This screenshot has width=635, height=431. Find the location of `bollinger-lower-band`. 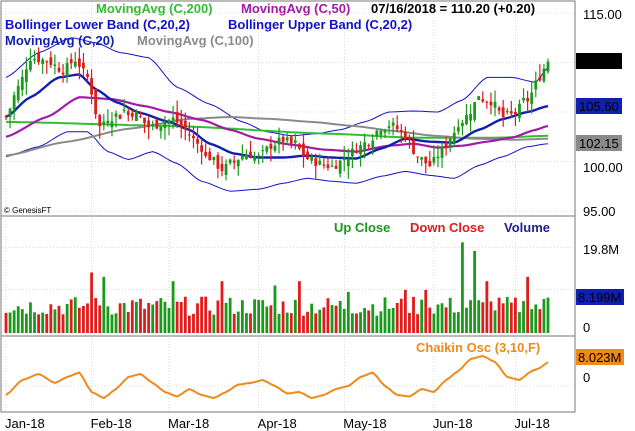

bollinger-lower-band is located at coordinates (277, 161).